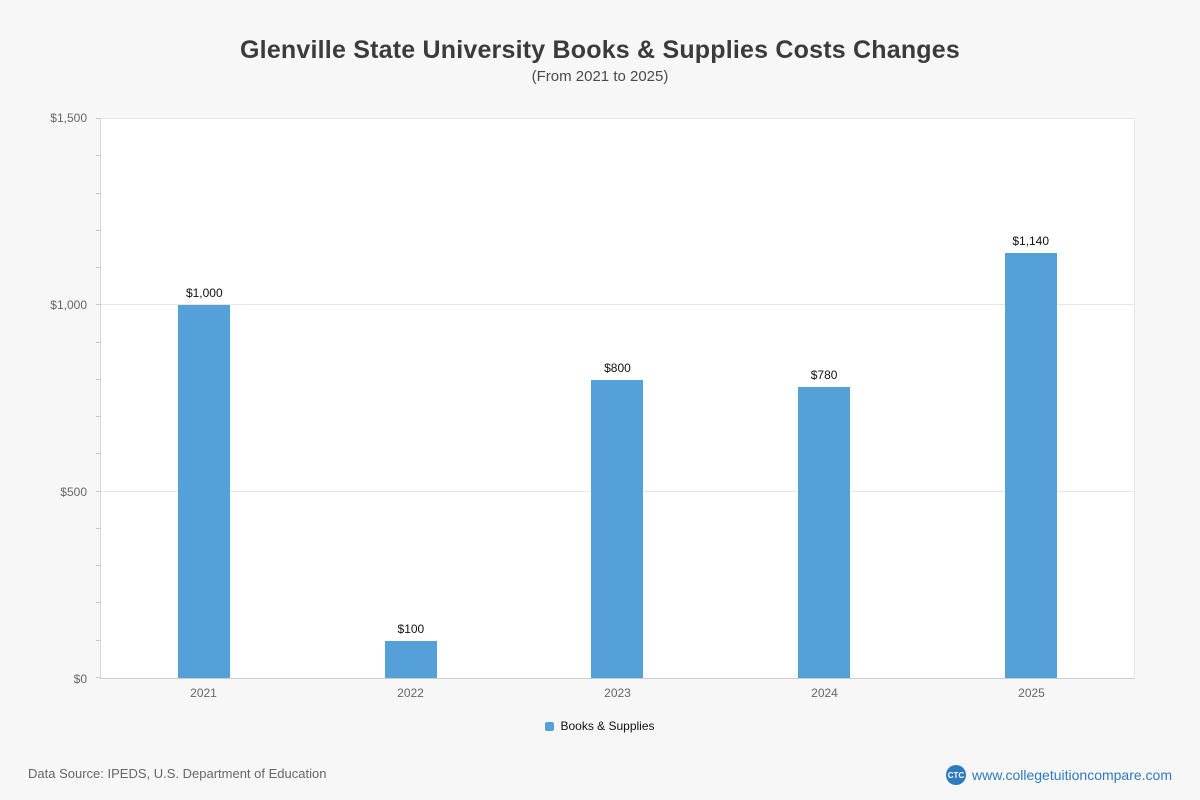 The image size is (1200, 800). Describe the element at coordinates (410, 693) in the screenshot. I see `x-axis-label: 2022` at that location.